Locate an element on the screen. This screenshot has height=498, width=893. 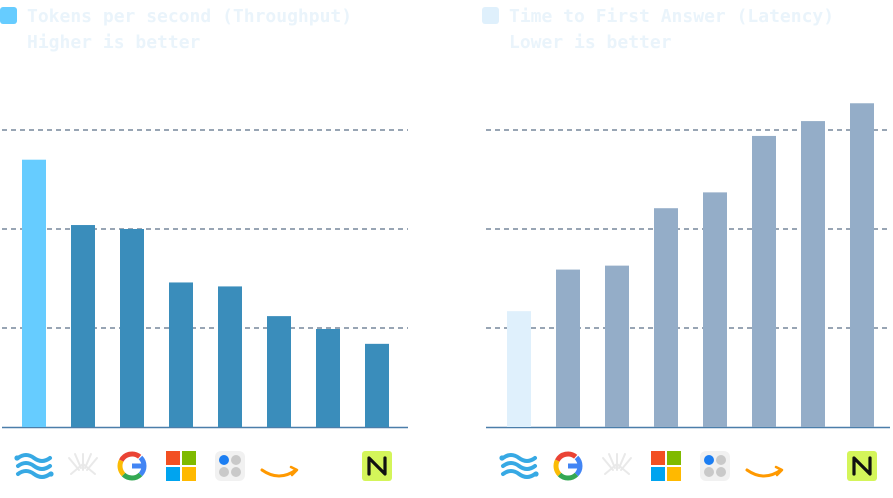
legend-swatch-latency is located at coordinates (490, 15).